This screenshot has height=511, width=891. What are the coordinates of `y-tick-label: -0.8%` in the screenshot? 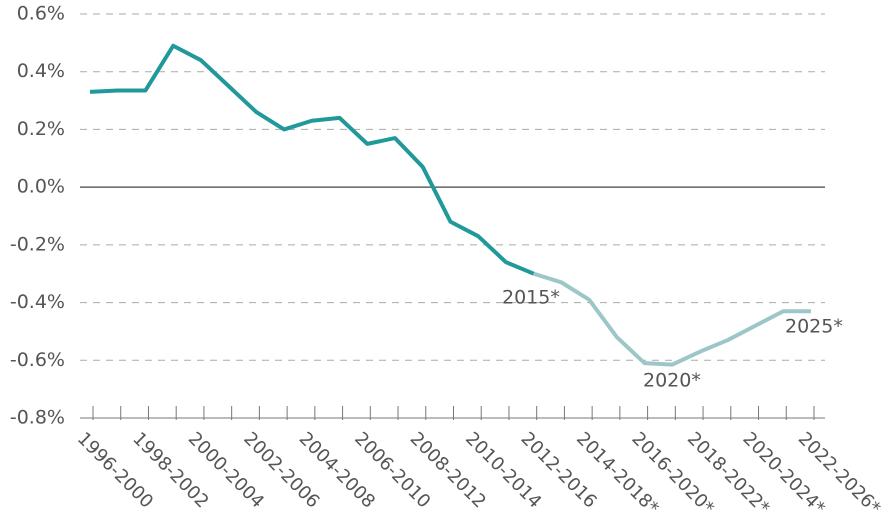 It's located at (37, 418).